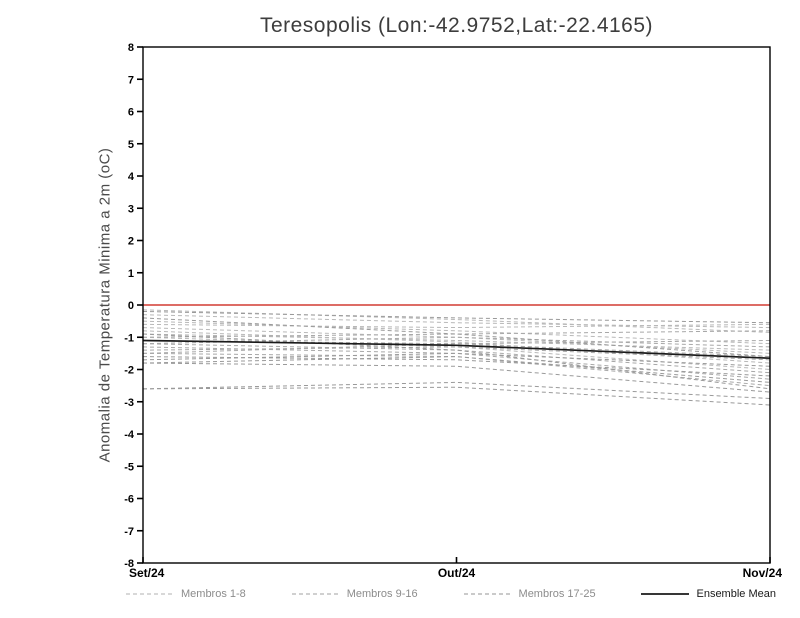 The image size is (800, 618). What do you see at coordinates (131, 209) in the screenshot?
I see `svg-text: 3` at bounding box center [131, 209].